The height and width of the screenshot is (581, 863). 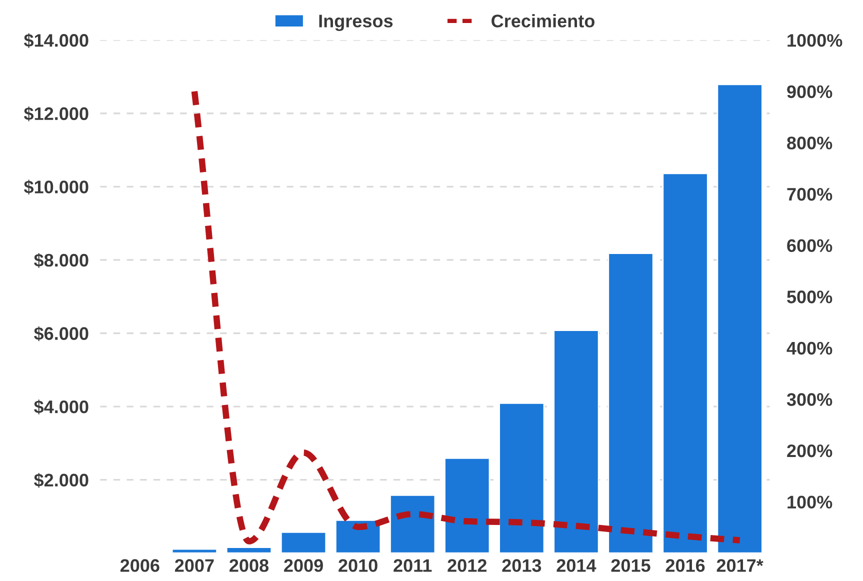 What do you see at coordinates (740, 565) in the screenshot?
I see `x-tick-label: 2017*` at bounding box center [740, 565].